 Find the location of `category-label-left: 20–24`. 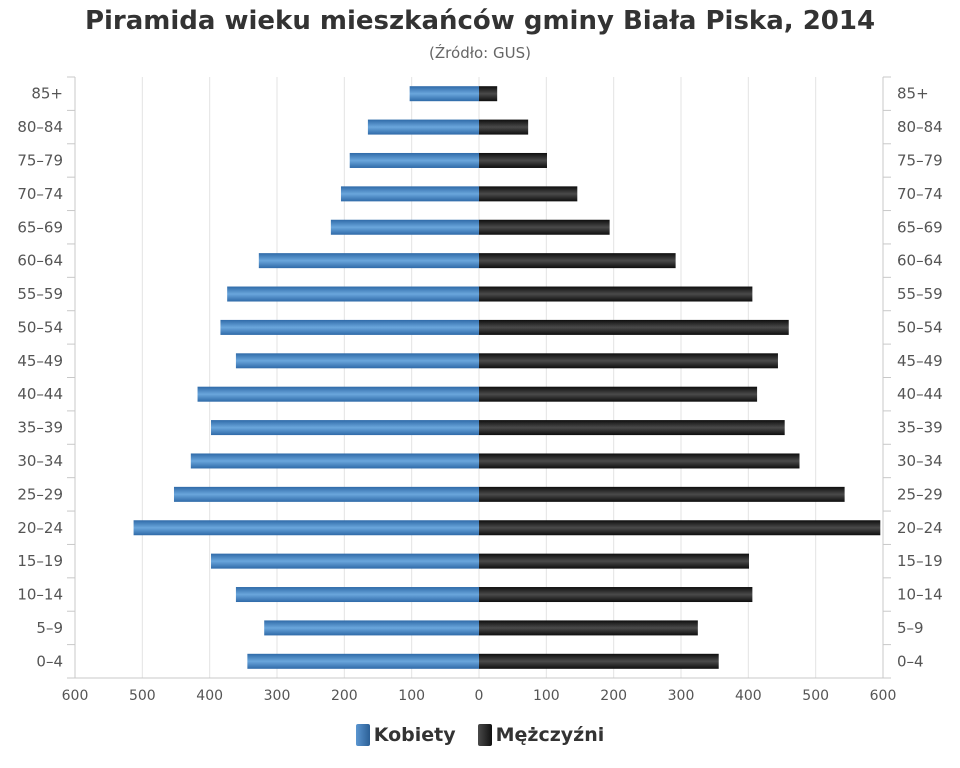

category-label-left: 20–24 is located at coordinates (40, 528).